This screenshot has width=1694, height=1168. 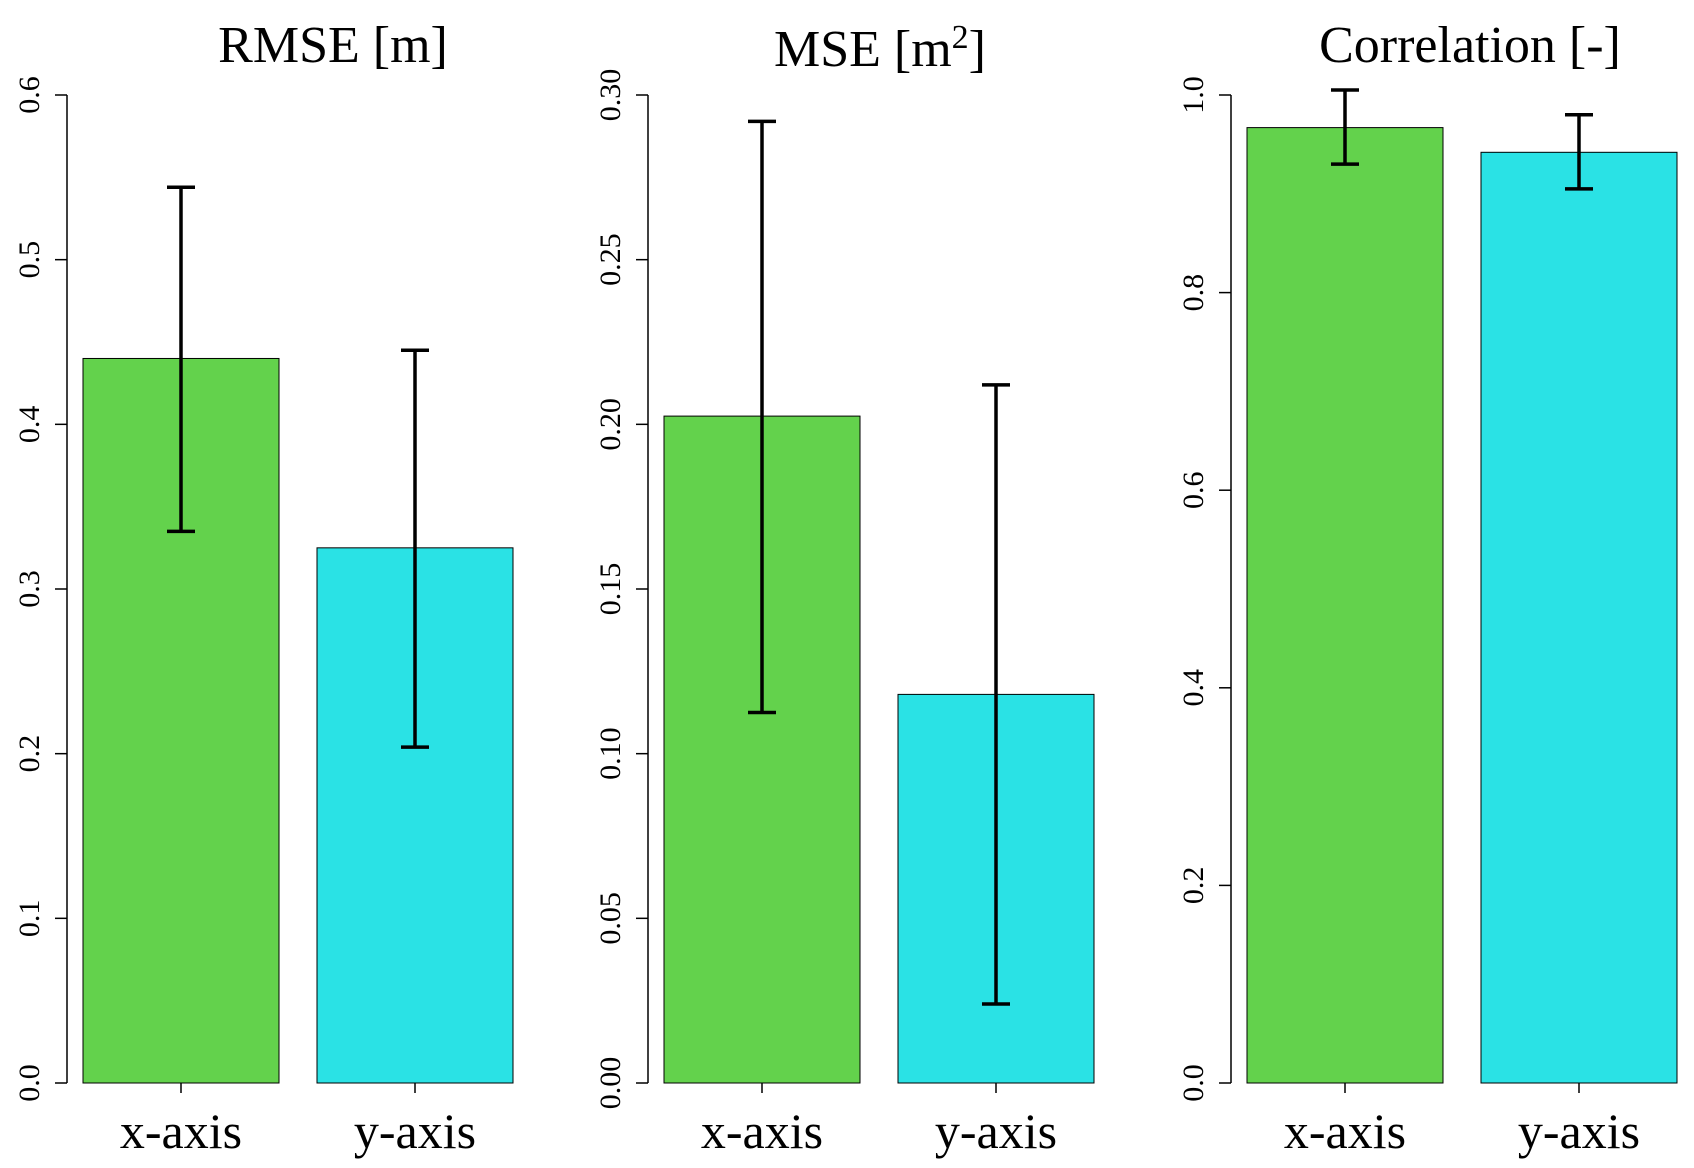 I want to click on chart-title: RMSE [m], so click(x=333, y=45).